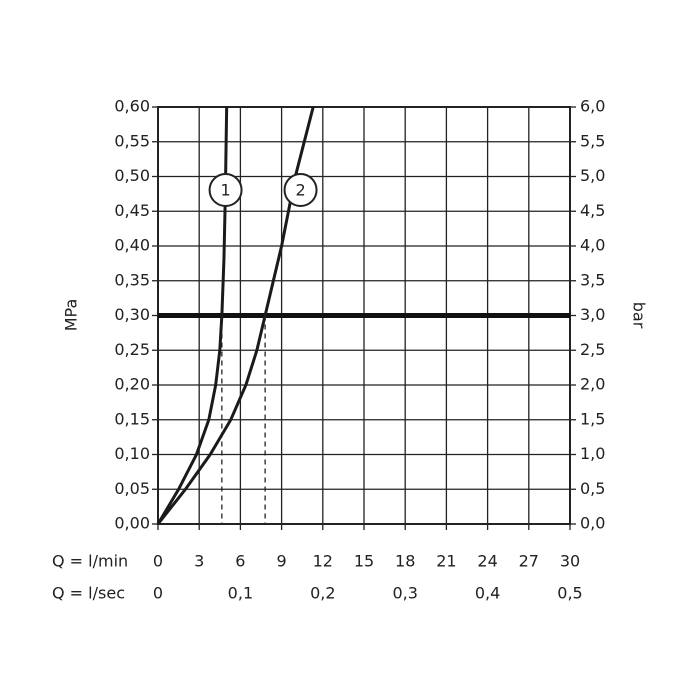  I want to click on y-tick-label: 0,10, so click(132, 453).